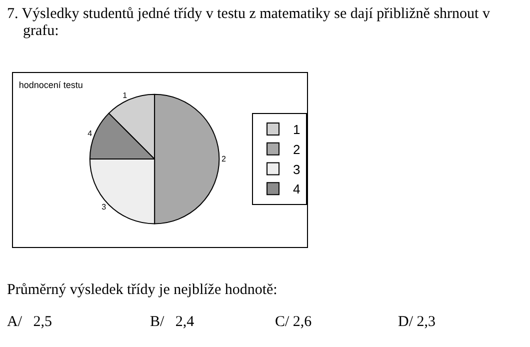 The height and width of the screenshot is (347, 530). What do you see at coordinates (296, 189) in the screenshot?
I see `legend-label: 4` at bounding box center [296, 189].